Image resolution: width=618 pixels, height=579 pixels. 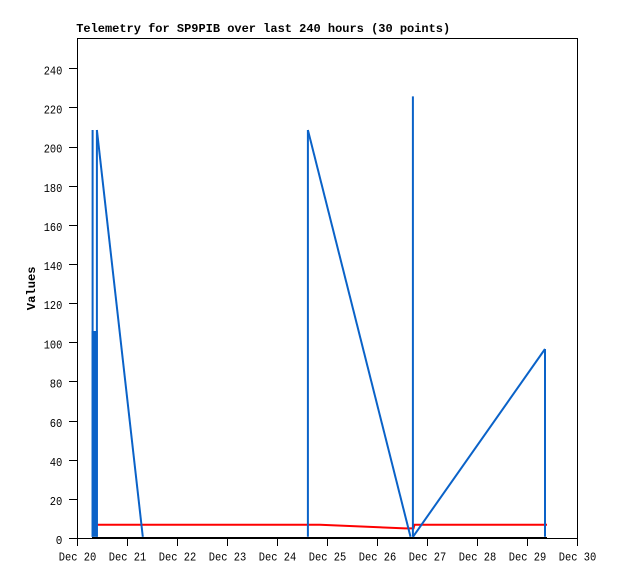 What do you see at coordinates (53, 111) in the screenshot?
I see `svg-text: 220` at bounding box center [53, 111].